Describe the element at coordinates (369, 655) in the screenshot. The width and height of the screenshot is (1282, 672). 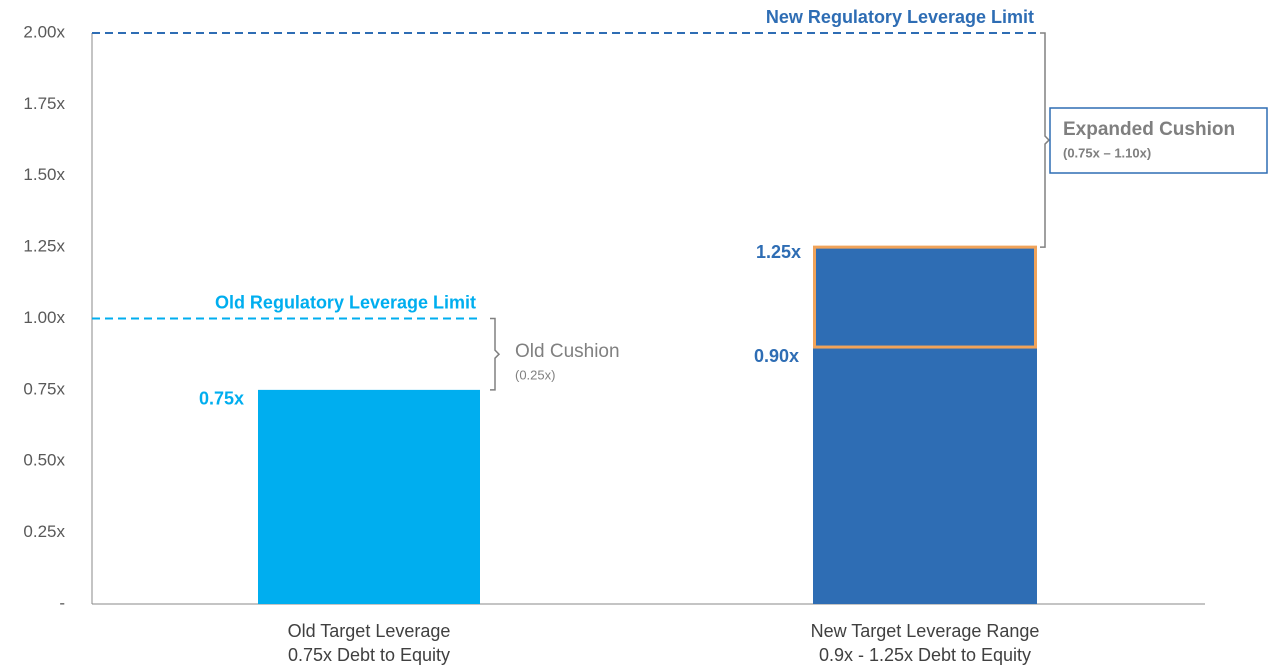
I see `category-sublabel: 0.75x Debt to Equity` at that location.